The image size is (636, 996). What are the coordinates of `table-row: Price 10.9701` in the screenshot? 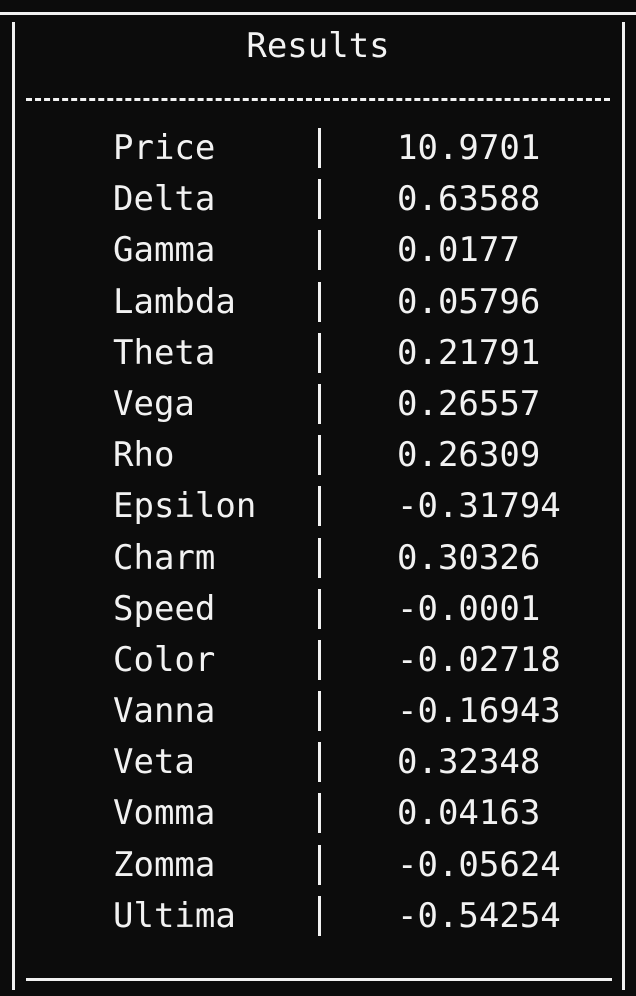 It's located at (318, 153).